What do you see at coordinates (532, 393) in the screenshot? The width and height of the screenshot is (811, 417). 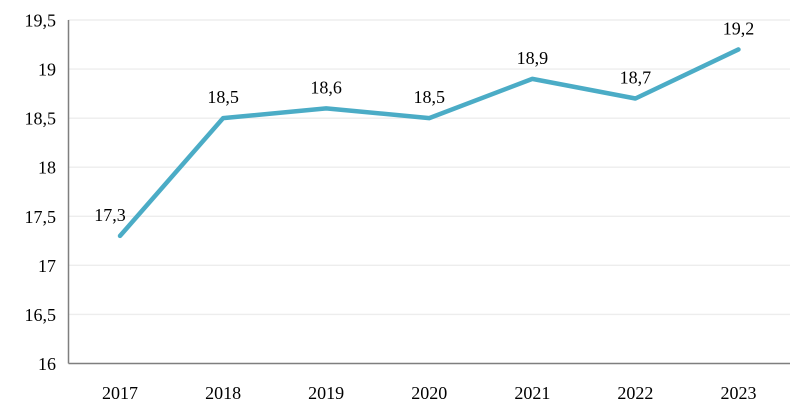 I see `x-tick-label: 2021` at bounding box center [532, 393].